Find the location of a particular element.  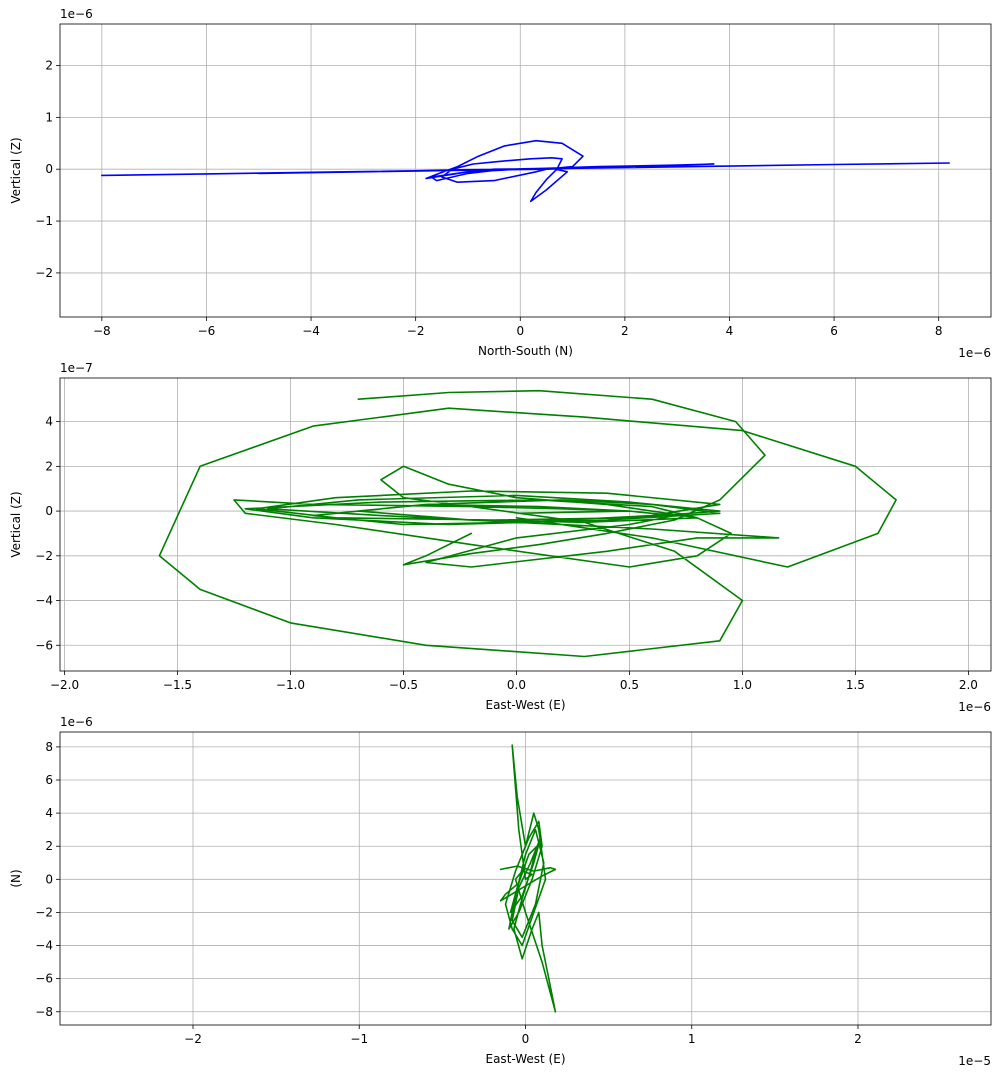

x-tick-label: −1 is located at coordinates (359, 1039).